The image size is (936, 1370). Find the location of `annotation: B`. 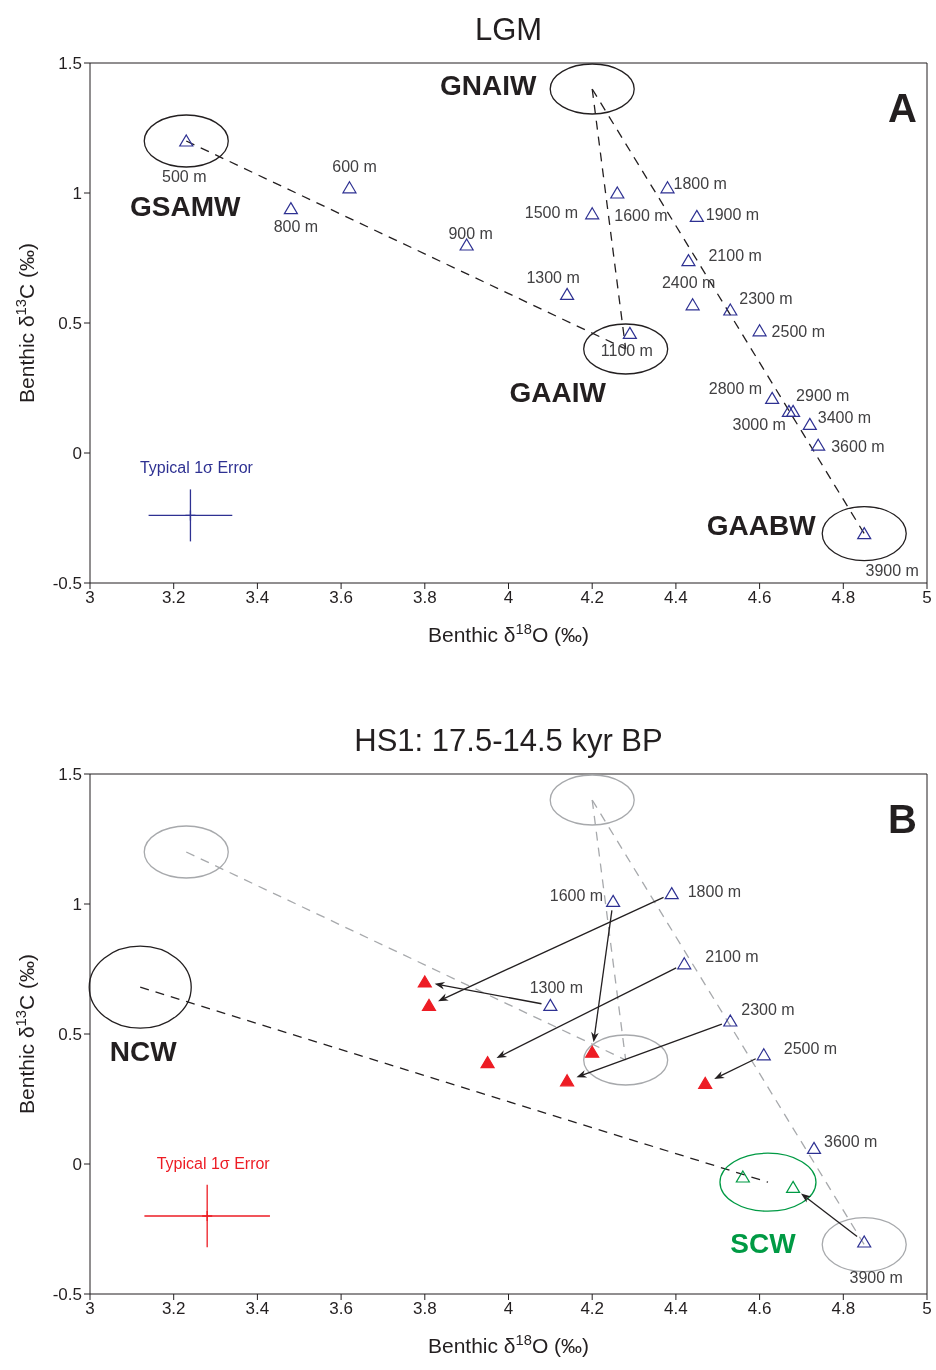

annotation: B is located at coordinates (902, 819).